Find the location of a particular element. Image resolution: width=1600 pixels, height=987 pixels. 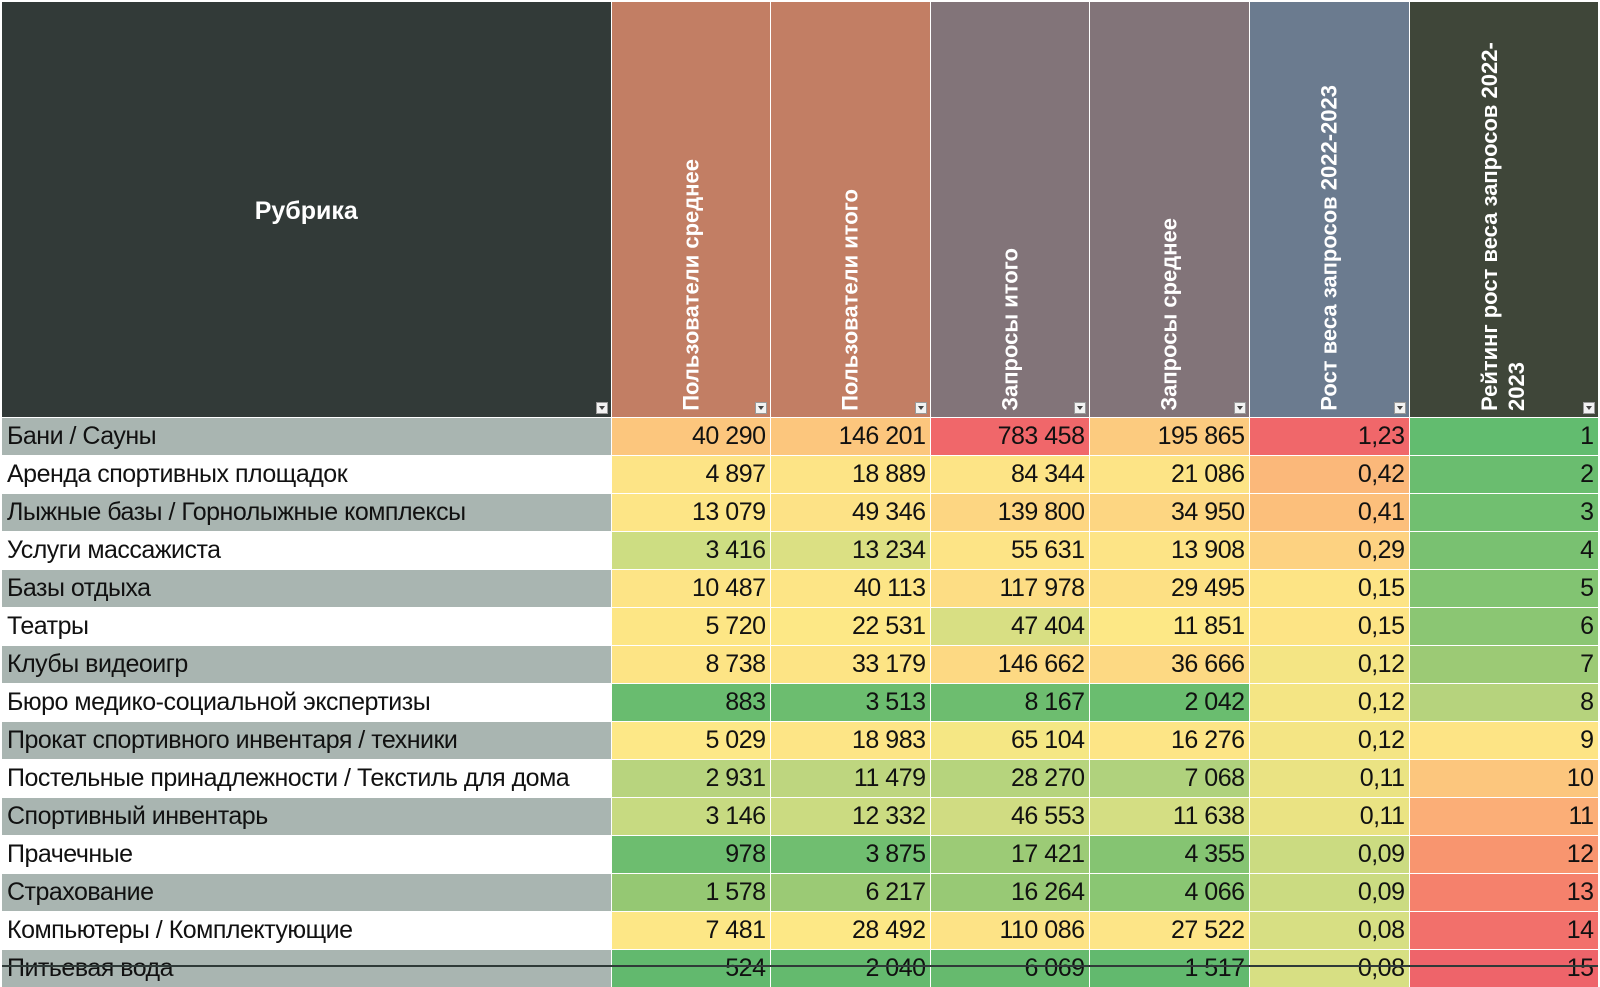

cell-value: 3 416 is located at coordinates (690, 551).